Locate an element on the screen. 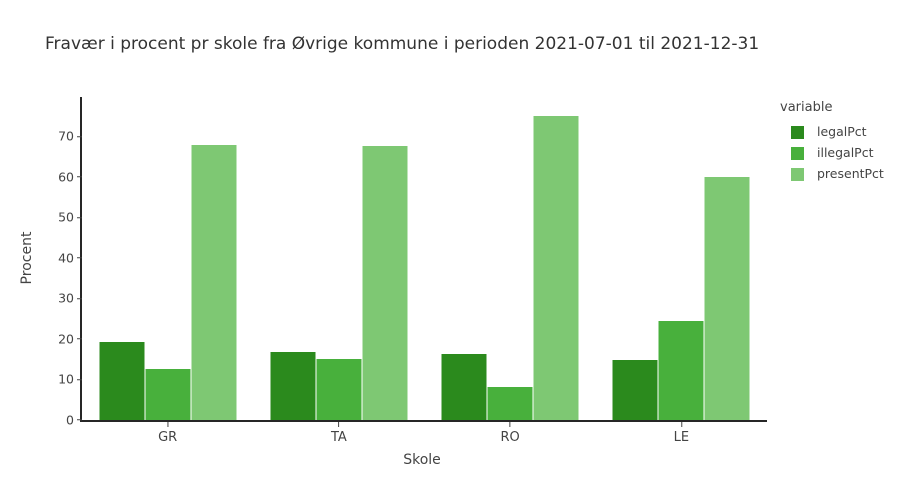 Image resolution: width=900 pixels, height=500 pixels. y-tick-20: 20 is located at coordinates (70, 338).